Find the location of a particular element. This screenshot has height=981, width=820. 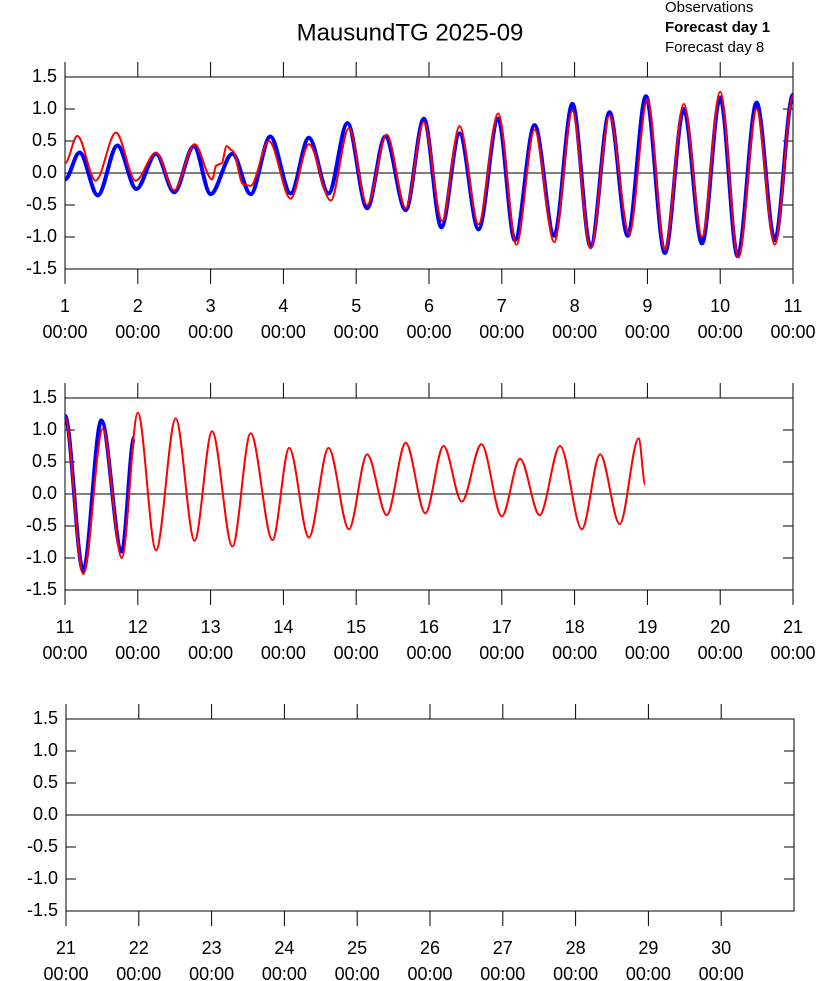

x-tick-label: 14 is located at coordinates (283, 627).